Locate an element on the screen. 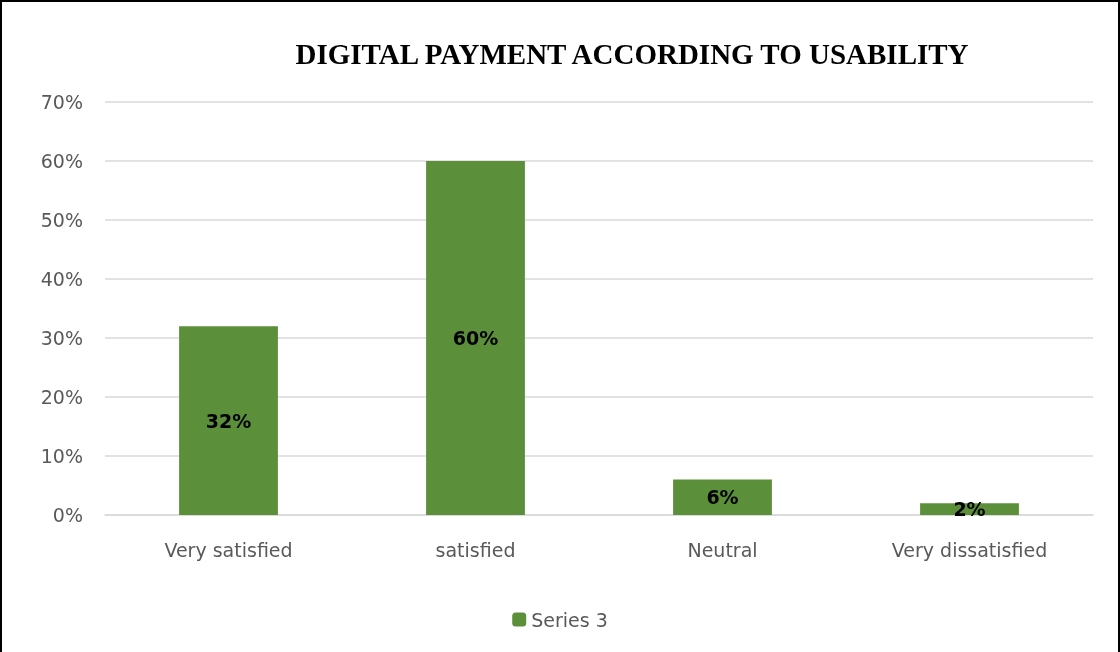 Image resolution: width=1120 pixels, height=652 pixels. y-tick-label: 30% is located at coordinates (61, 338).